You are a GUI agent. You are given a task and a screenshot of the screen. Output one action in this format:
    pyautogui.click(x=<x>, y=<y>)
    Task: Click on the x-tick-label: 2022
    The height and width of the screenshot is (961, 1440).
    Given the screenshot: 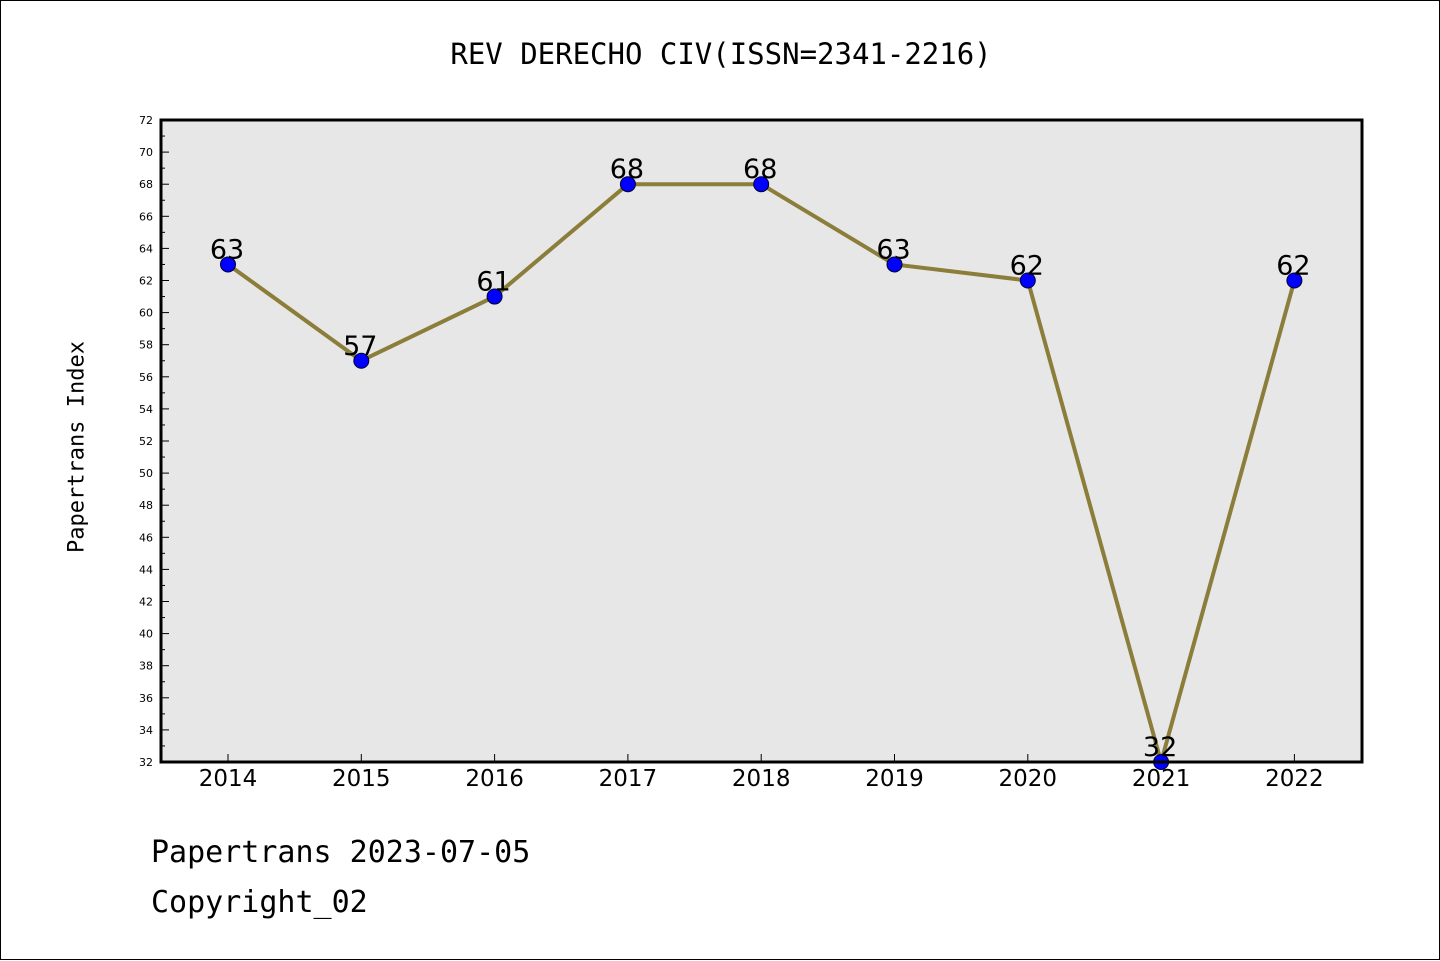 What is the action you would take?
    pyautogui.click(x=1294, y=779)
    